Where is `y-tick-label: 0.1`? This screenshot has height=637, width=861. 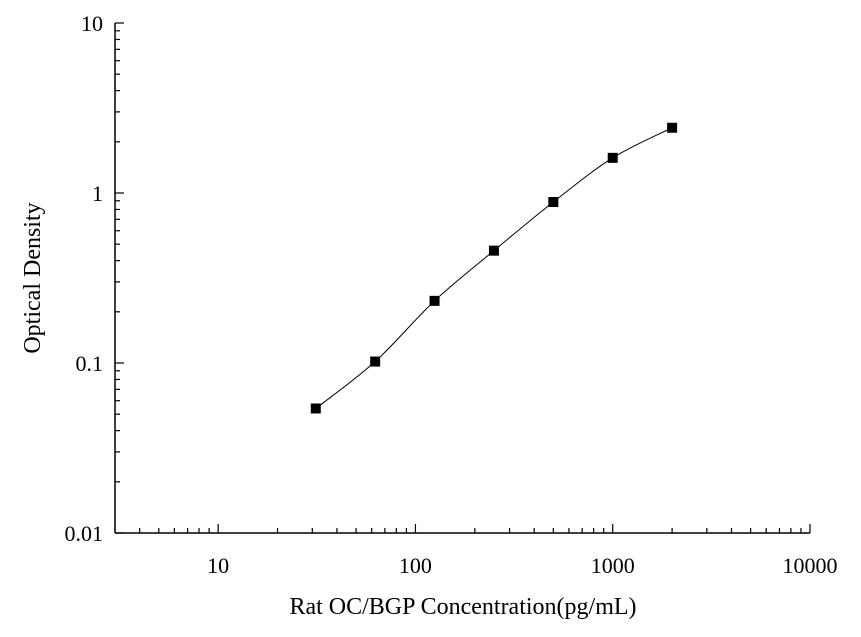 y-tick-label: 0.1 is located at coordinates (90, 363).